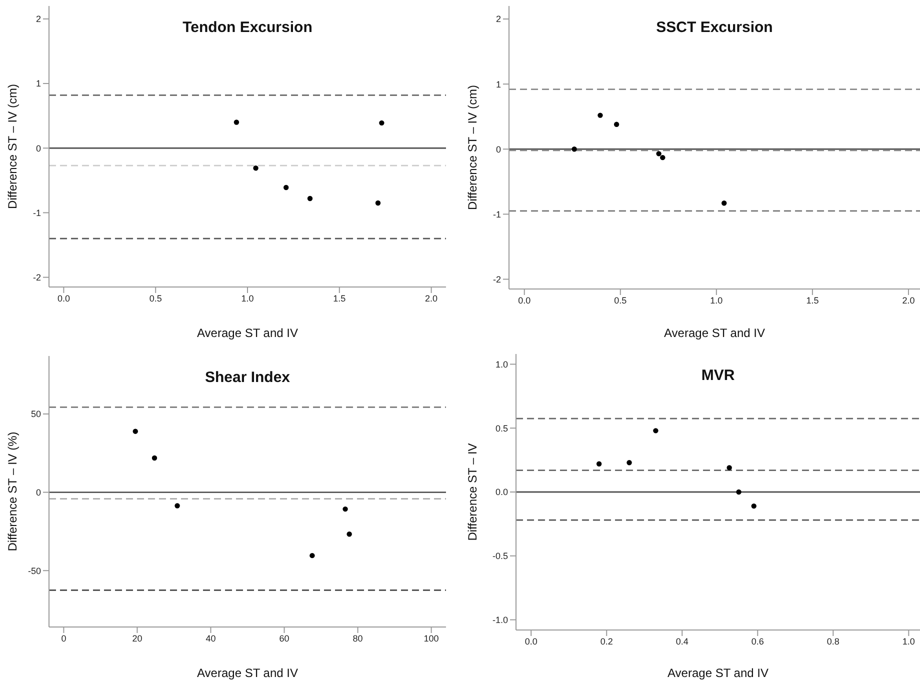  I want to click on y-axis-title: Difference ST – IV, so click(472, 492).